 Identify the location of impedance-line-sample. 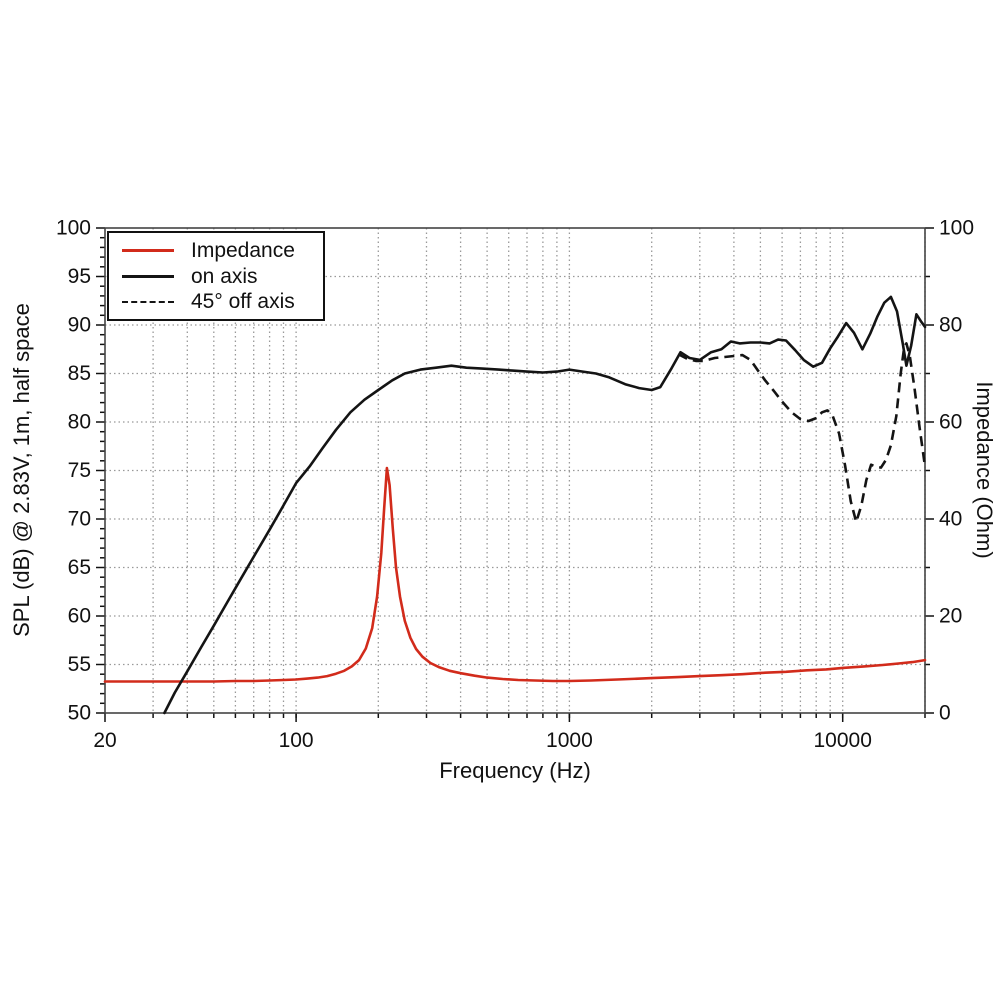
(148, 250).